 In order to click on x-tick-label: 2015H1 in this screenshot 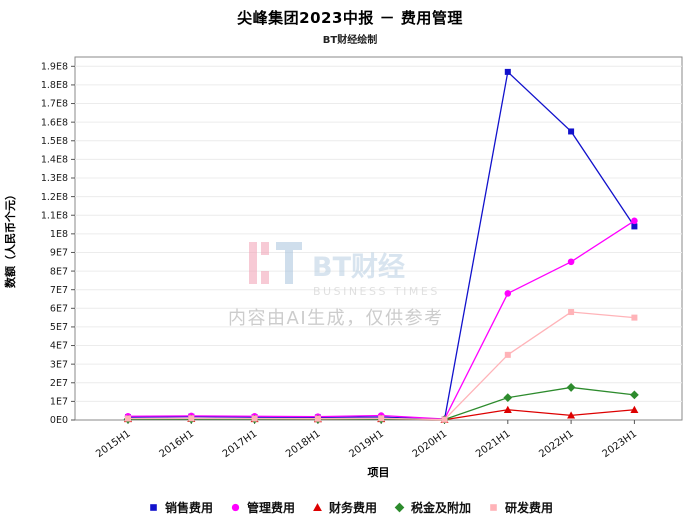, I will do `click(113, 444)`.